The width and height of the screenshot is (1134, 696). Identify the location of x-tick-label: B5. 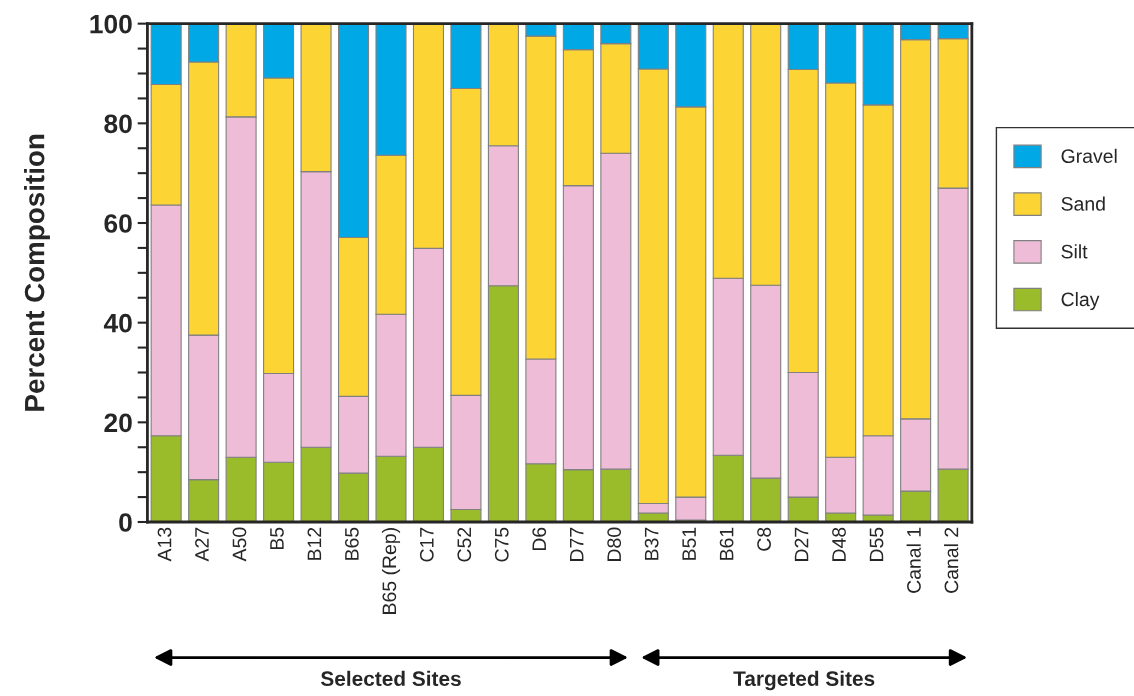
(277, 538).